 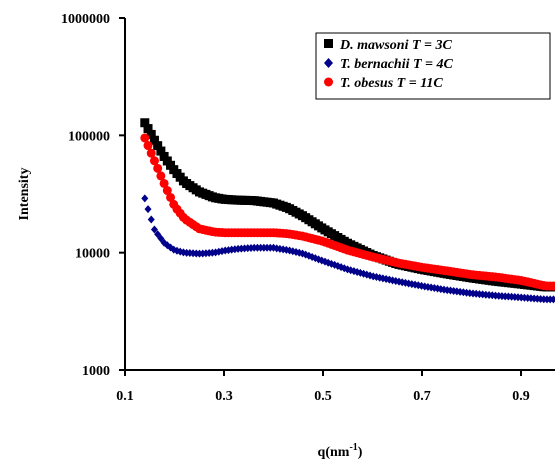 What do you see at coordinates (89, 136) in the screenshot?
I see `y-tick-label: 100000` at bounding box center [89, 136].